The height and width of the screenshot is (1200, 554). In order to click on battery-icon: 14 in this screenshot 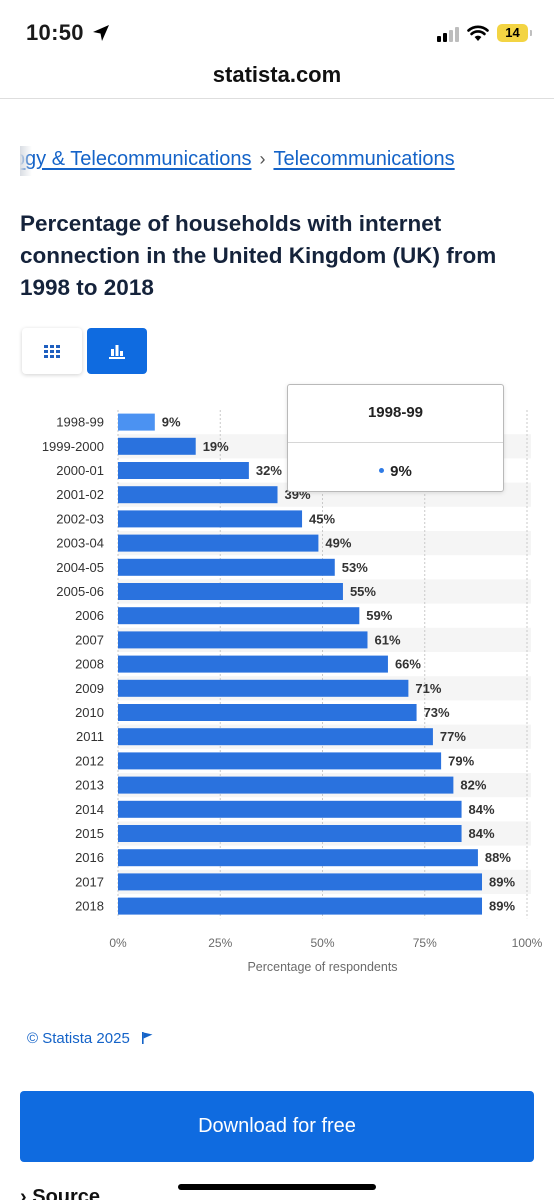, I will do `click(514, 33)`.